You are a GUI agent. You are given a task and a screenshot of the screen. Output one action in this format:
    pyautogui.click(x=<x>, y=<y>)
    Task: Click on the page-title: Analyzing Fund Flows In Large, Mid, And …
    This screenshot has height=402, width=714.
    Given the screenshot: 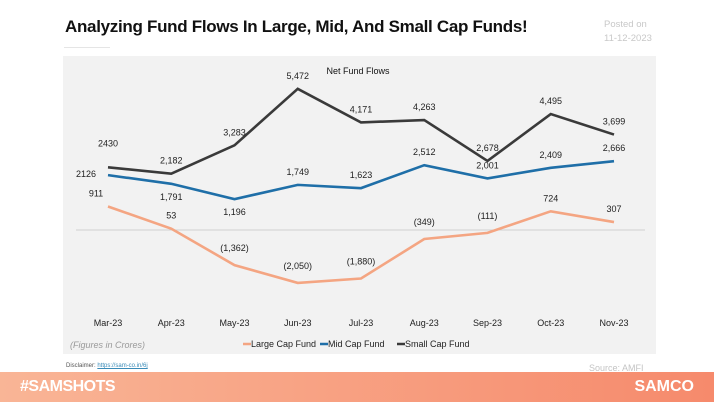 What is the action you would take?
    pyautogui.click(x=296, y=26)
    